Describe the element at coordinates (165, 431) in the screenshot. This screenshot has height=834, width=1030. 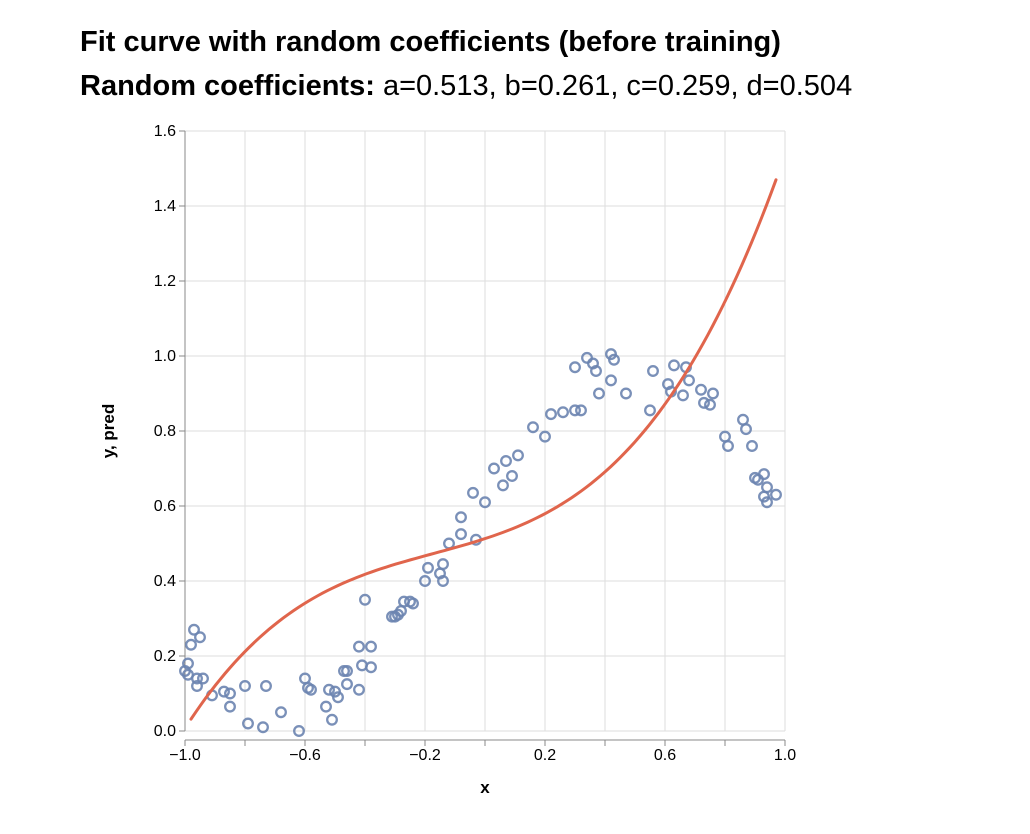
I see `y-tick-label: 0.8` at that location.